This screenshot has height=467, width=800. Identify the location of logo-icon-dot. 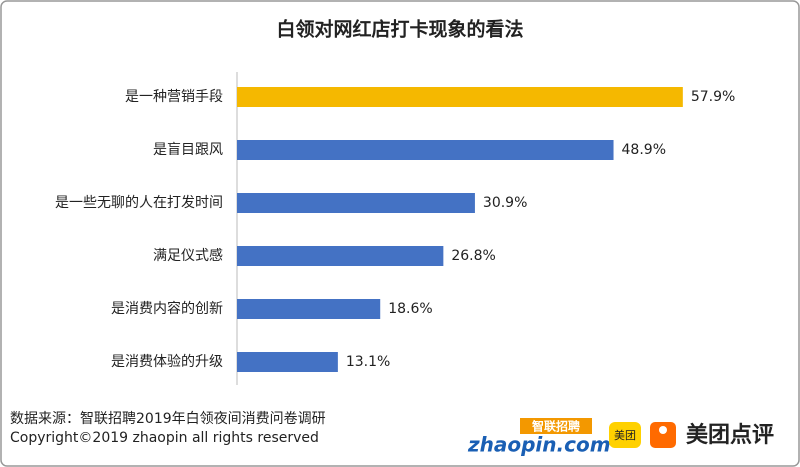
(663, 430).